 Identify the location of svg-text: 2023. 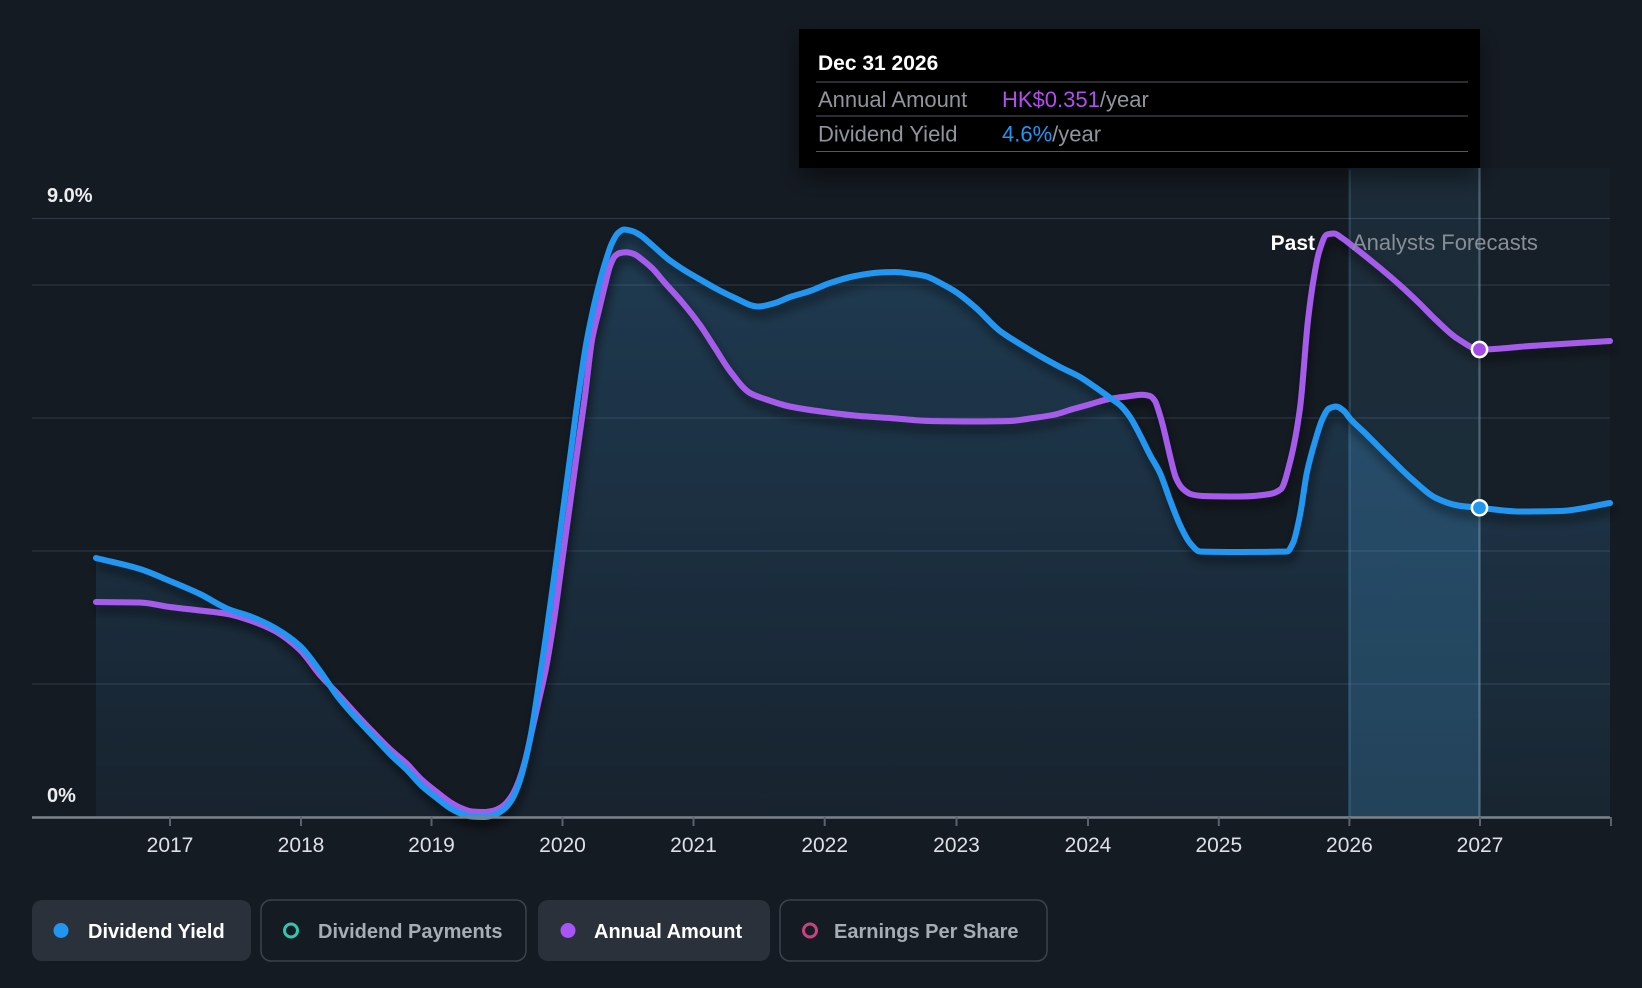
(956, 845).